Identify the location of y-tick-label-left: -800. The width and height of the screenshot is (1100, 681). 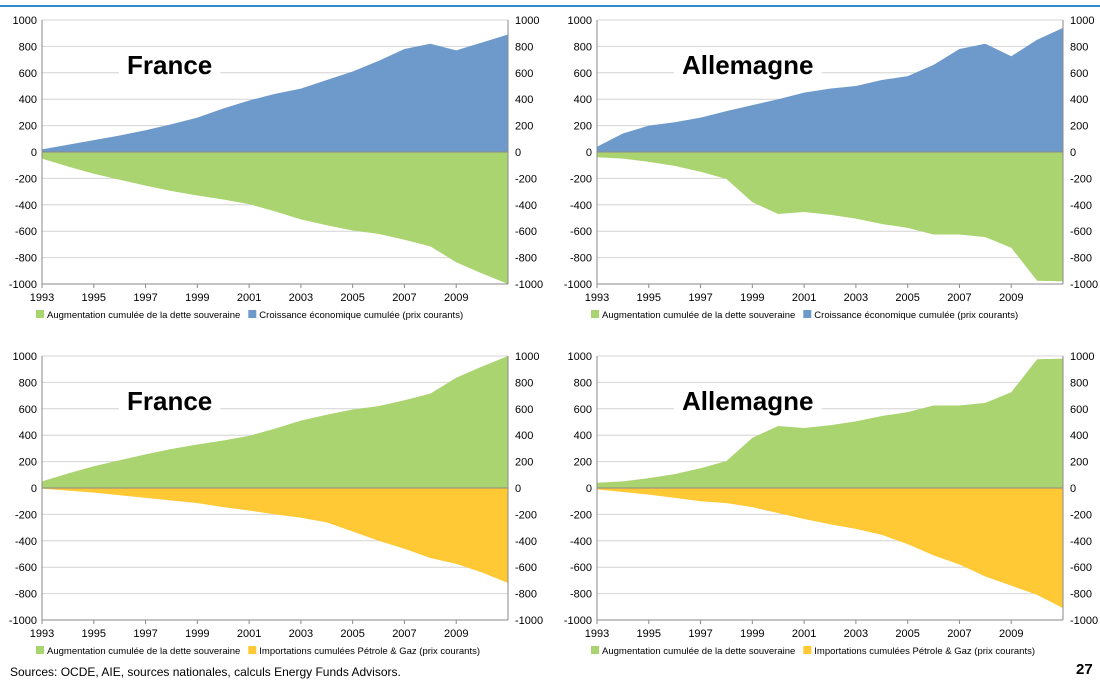
(26, 595).